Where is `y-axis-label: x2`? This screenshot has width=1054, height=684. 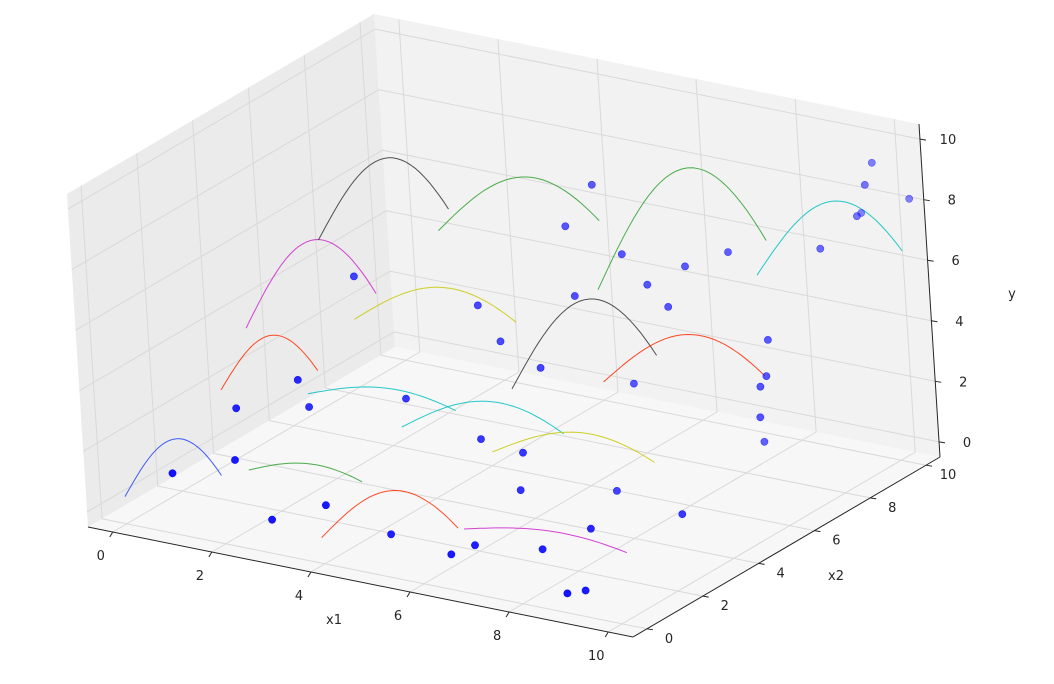 y-axis-label: x2 is located at coordinates (836, 576).